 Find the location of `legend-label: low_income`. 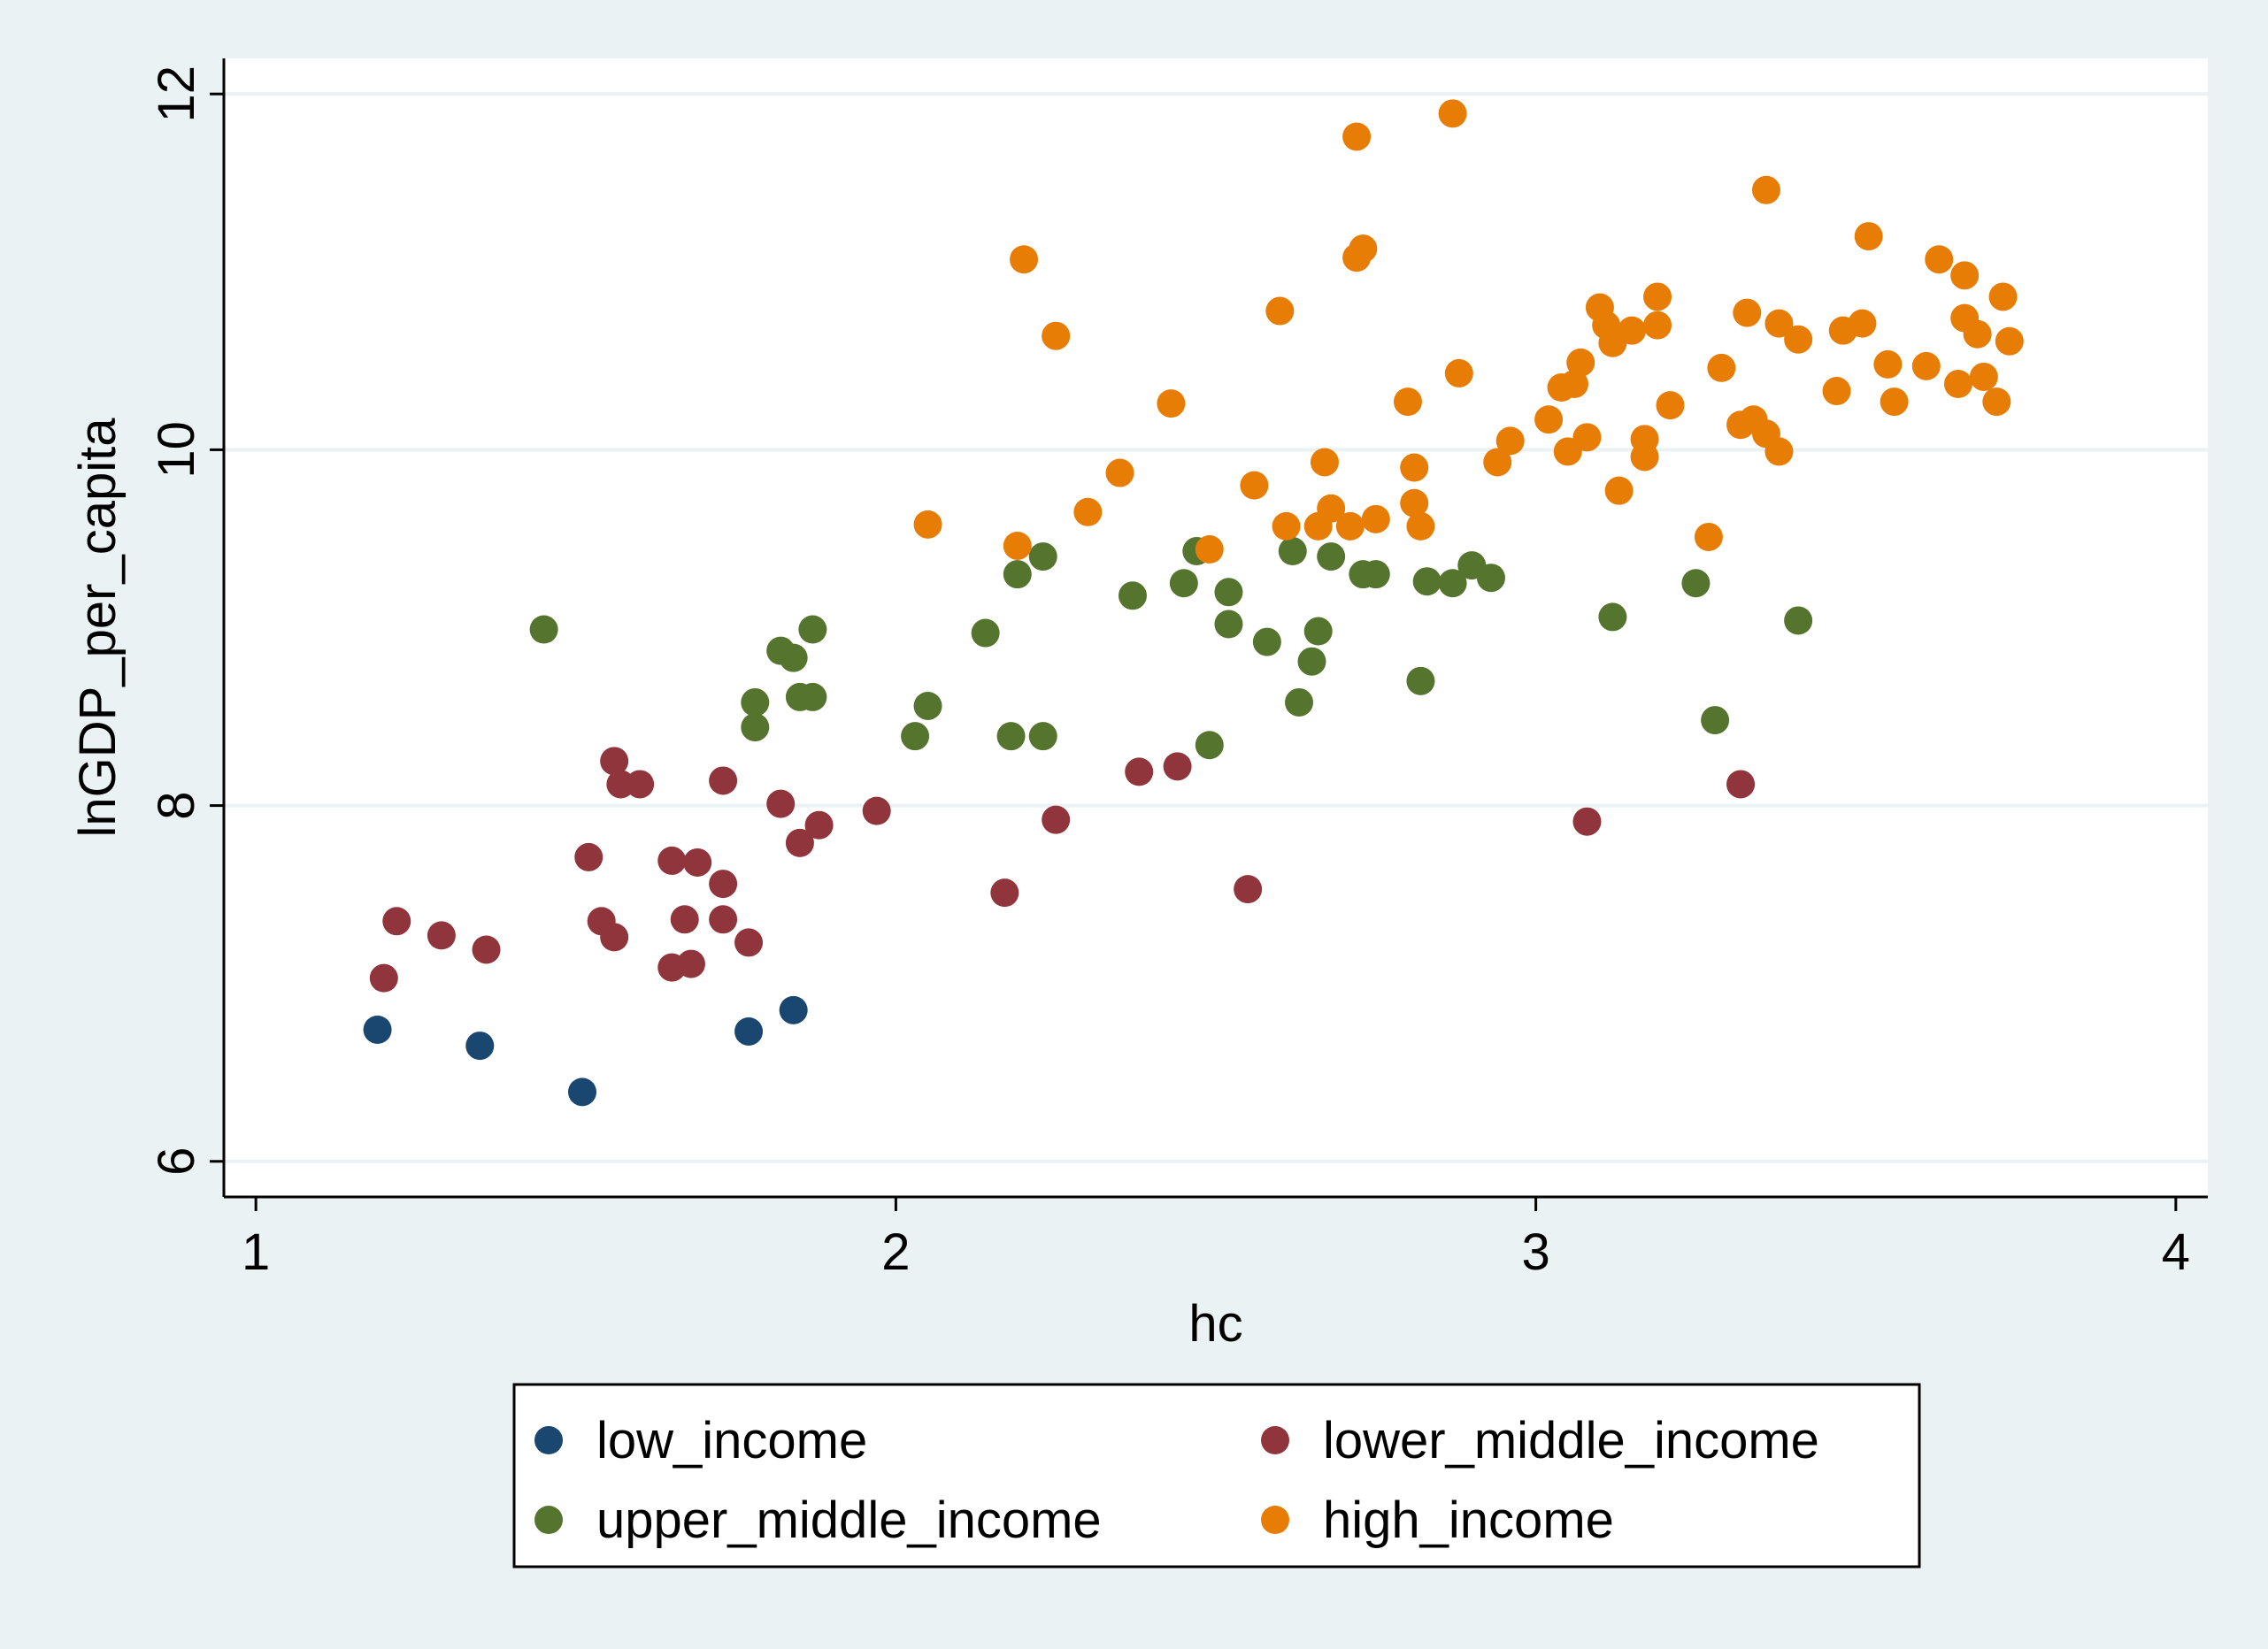

legend-label: low_income is located at coordinates (731, 1440).